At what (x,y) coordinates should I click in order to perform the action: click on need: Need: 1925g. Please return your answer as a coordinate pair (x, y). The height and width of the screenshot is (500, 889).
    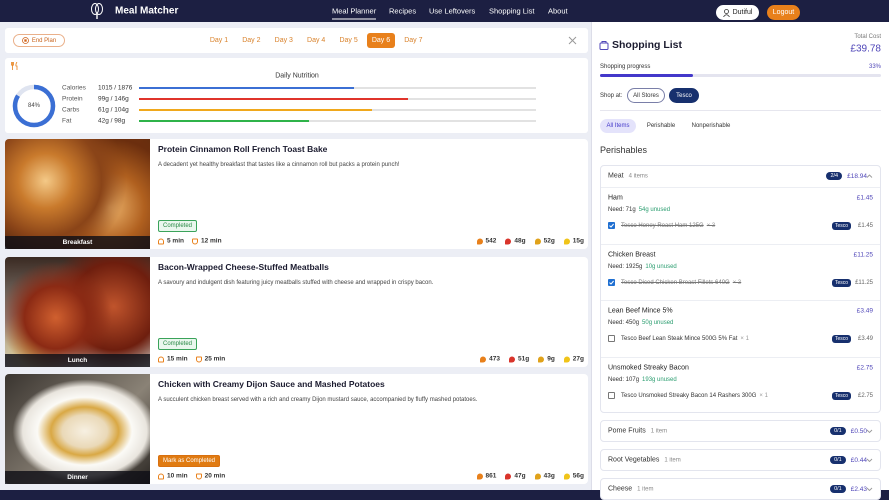
    Looking at the image, I should click on (625, 266).